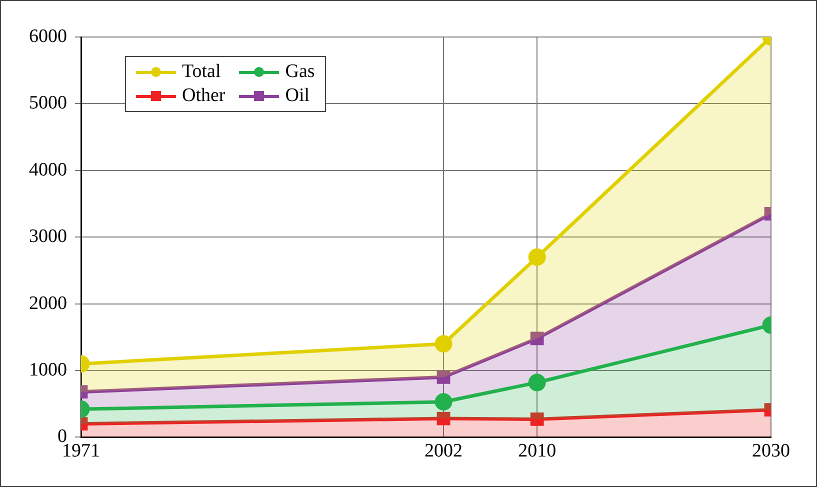  Describe the element at coordinates (48, 303) in the screenshot. I see `y-tick-label: 2000` at that location.